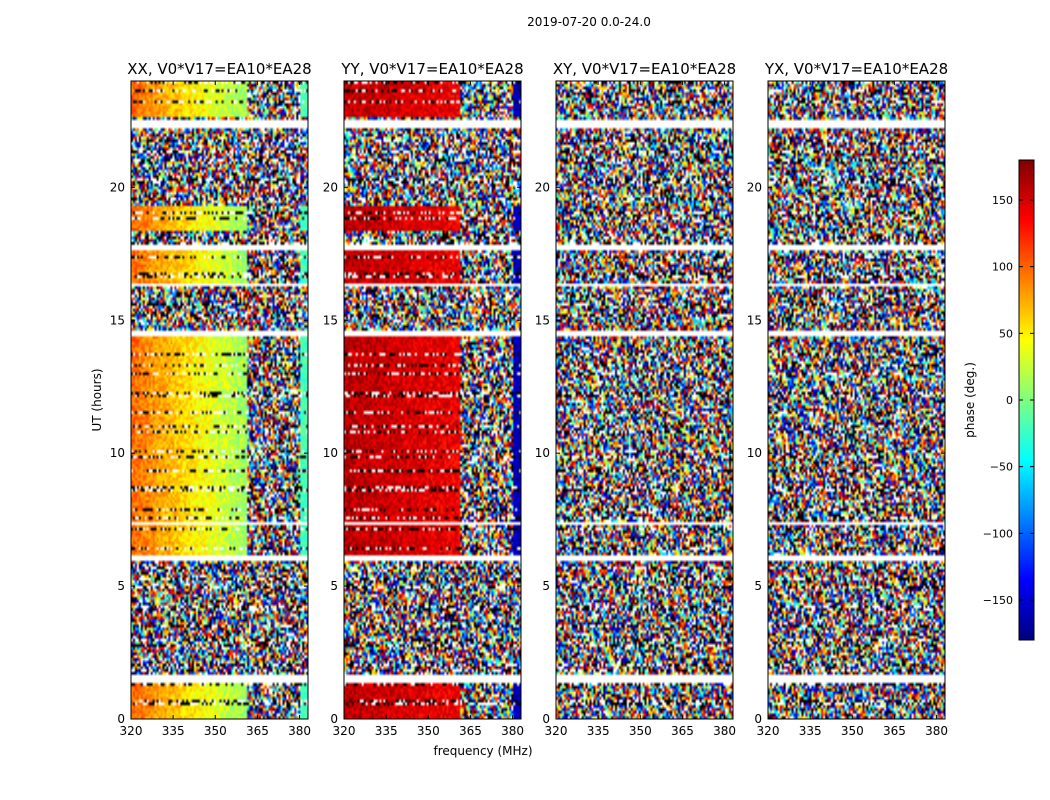 Image resolution: width=1050 pixels, height=800 pixels. I want to click on colorbar-label: phase (deg.), so click(970, 400).